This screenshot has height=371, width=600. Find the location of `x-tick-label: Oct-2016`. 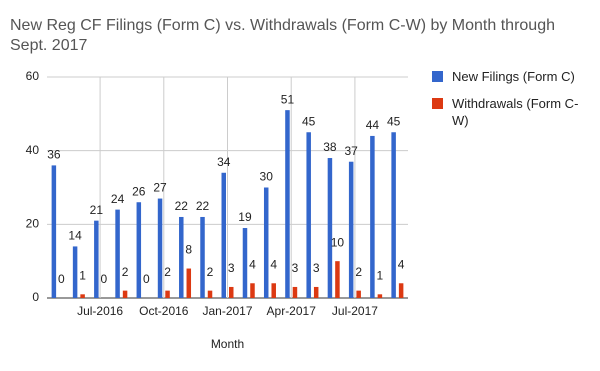

x-tick-label: Oct-2016 is located at coordinates (164, 311).